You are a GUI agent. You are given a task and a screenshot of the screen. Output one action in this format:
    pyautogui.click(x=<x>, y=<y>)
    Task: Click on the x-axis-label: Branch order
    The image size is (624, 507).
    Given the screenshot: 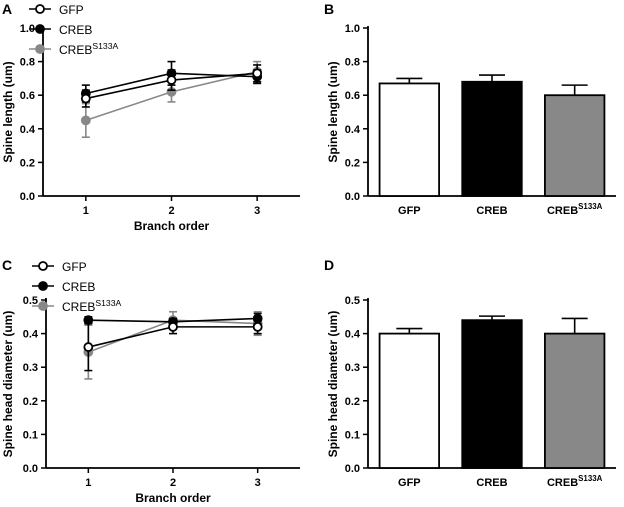 What is the action you would take?
    pyautogui.click(x=173, y=498)
    